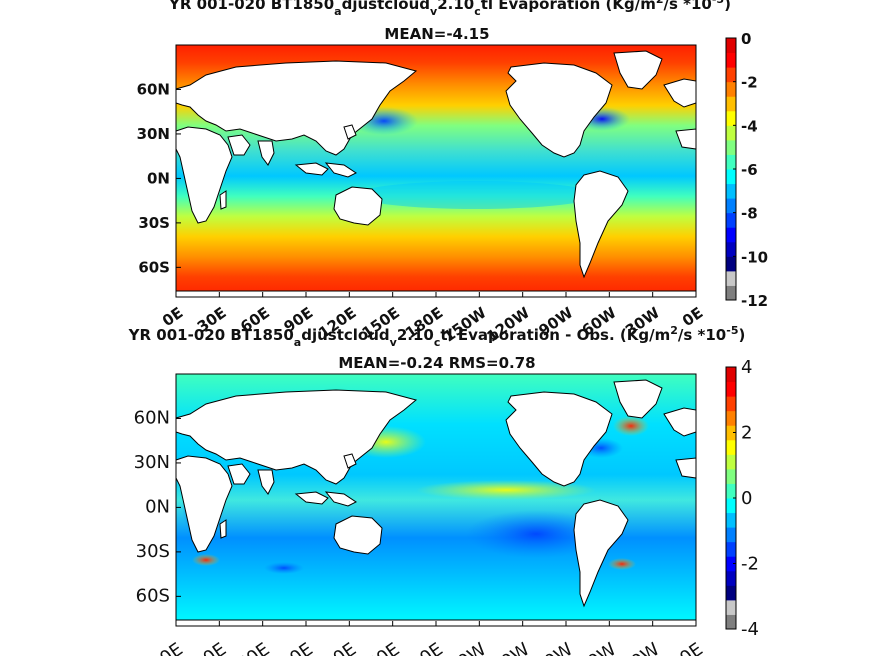 The height and width of the screenshot is (656, 875). Describe the element at coordinates (749, 214) in the screenshot. I see `colorbar-tick-label: -8` at that location.